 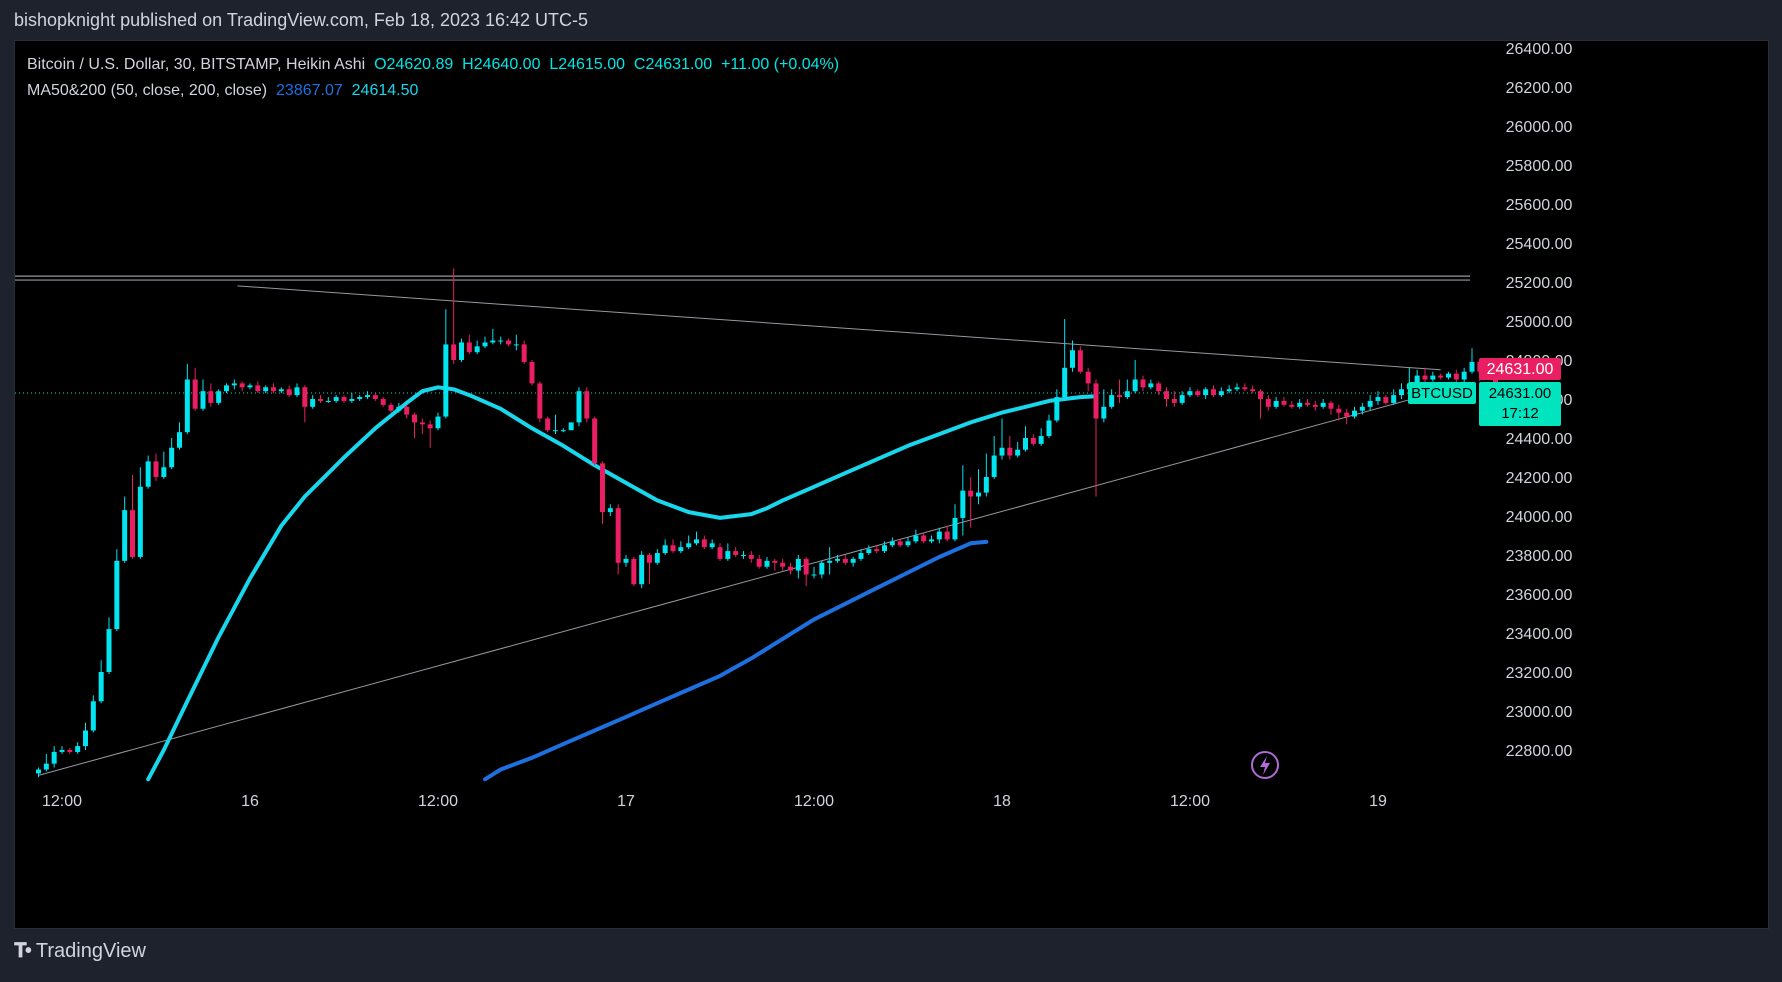 What do you see at coordinates (1520, 369) in the screenshot?
I see `last-price-tag-value: 24631.00` at bounding box center [1520, 369].